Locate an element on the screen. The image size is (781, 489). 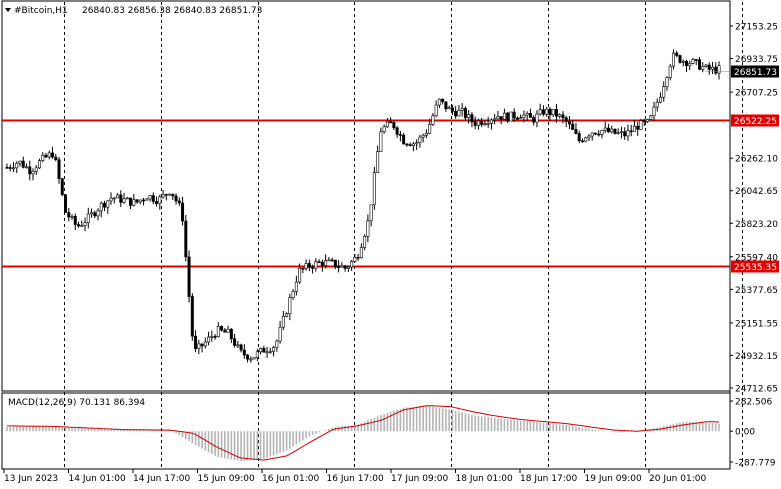
collapse-triangle-icon is located at coordinates (8, 10).